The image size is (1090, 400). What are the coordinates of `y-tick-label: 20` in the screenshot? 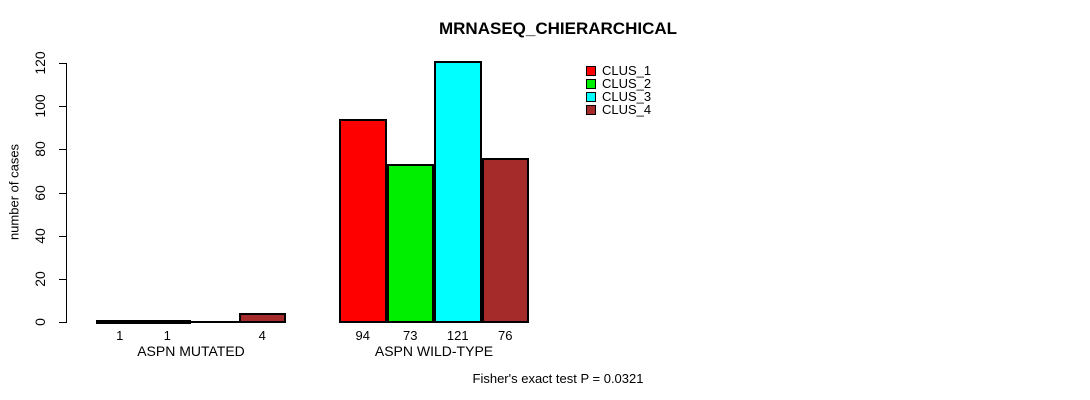 It's located at (40, 279).